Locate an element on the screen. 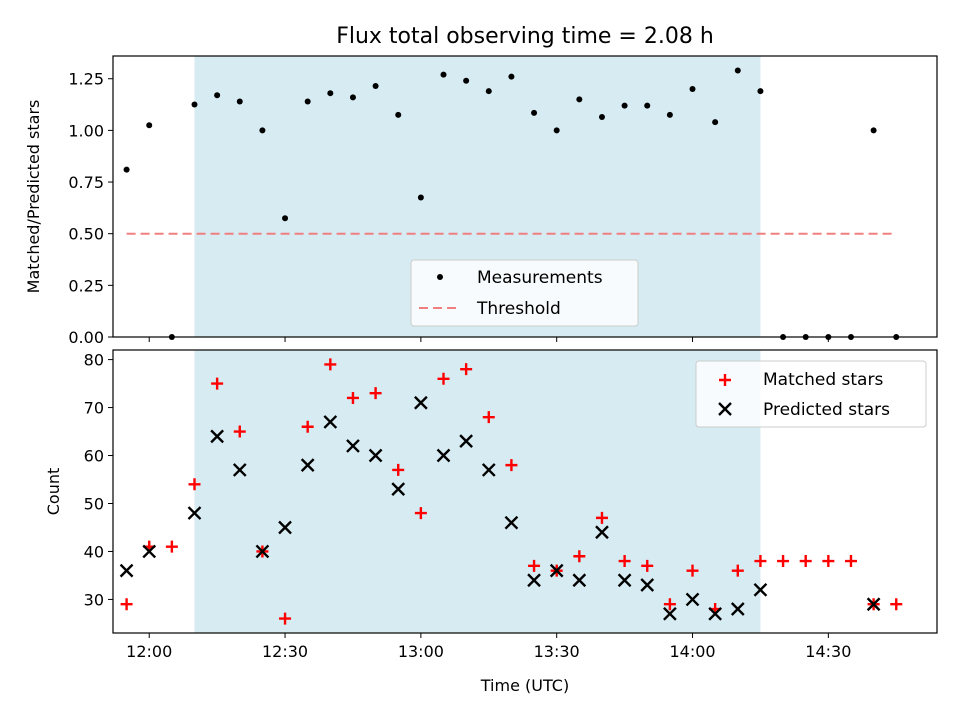  legend-plus-marker is located at coordinates (725, 380).